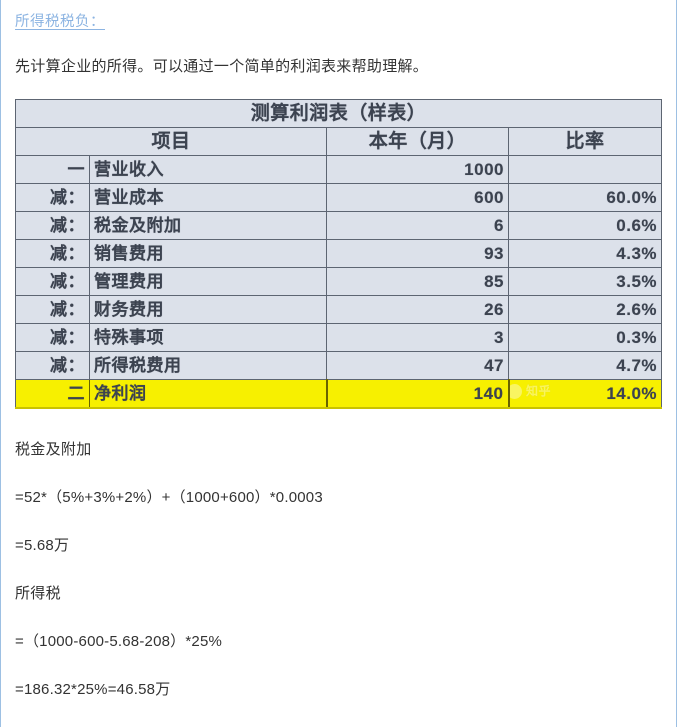 The image size is (677, 727). I want to click on row-amount: 93, so click(417, 253).